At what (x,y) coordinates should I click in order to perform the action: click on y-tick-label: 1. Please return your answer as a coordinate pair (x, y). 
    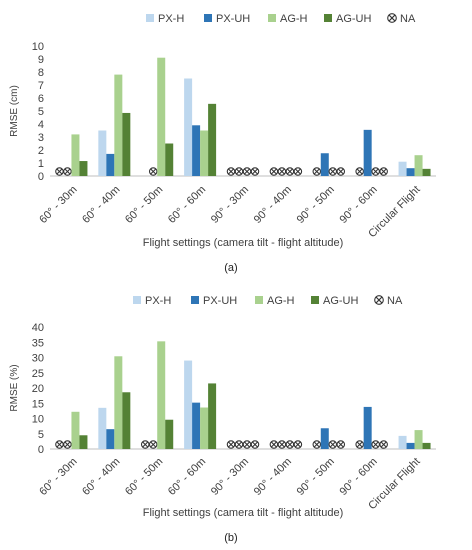
    Looking at the image, I should click on (41, 164).